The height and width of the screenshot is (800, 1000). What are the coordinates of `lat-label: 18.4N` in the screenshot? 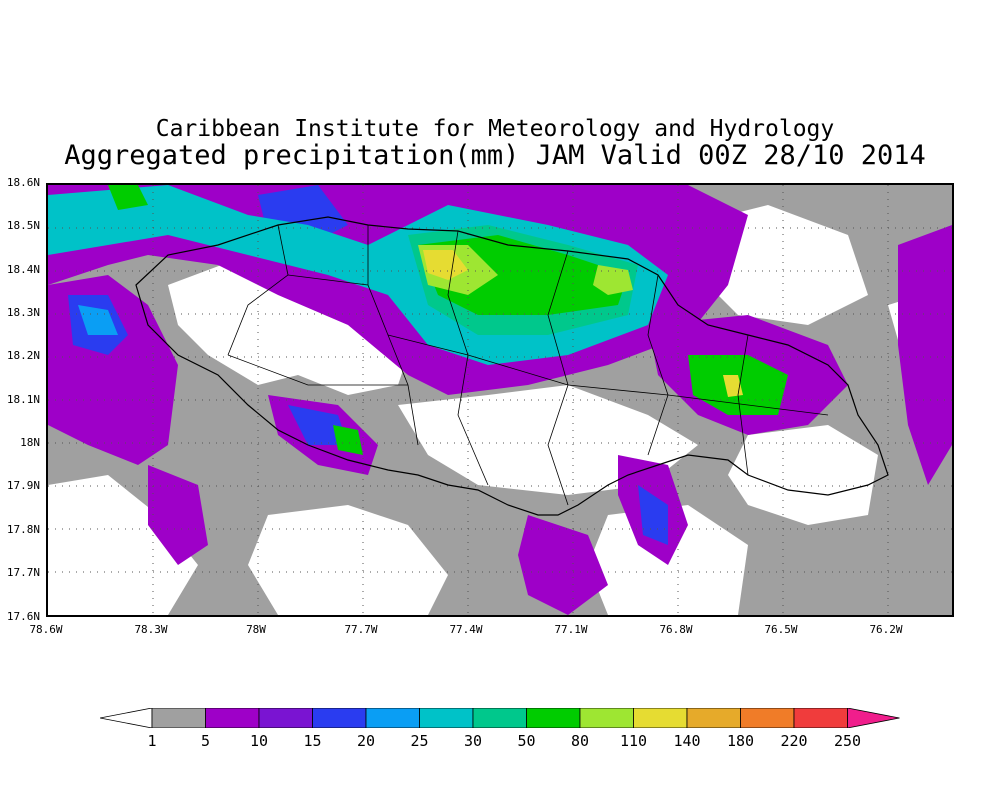 It's located at (23, 269).